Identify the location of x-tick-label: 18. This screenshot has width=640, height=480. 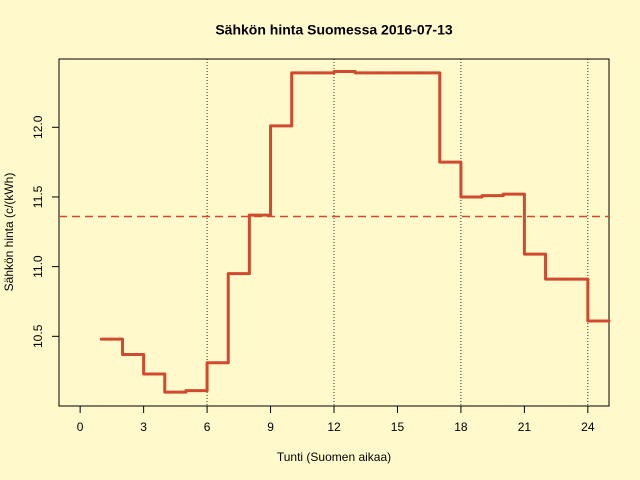
(461, 427).